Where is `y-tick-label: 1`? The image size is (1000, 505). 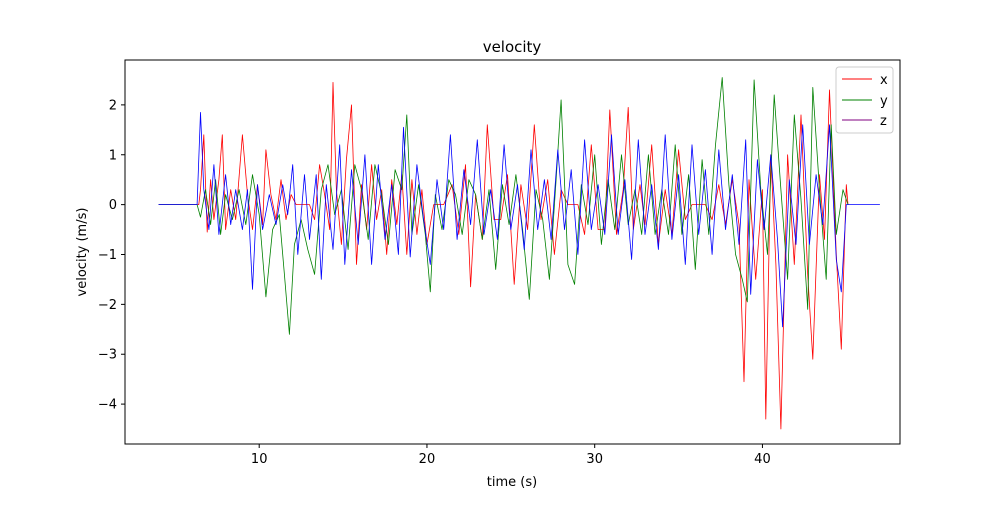 y-tick-label: 1 is located at coordinates (113, 155).